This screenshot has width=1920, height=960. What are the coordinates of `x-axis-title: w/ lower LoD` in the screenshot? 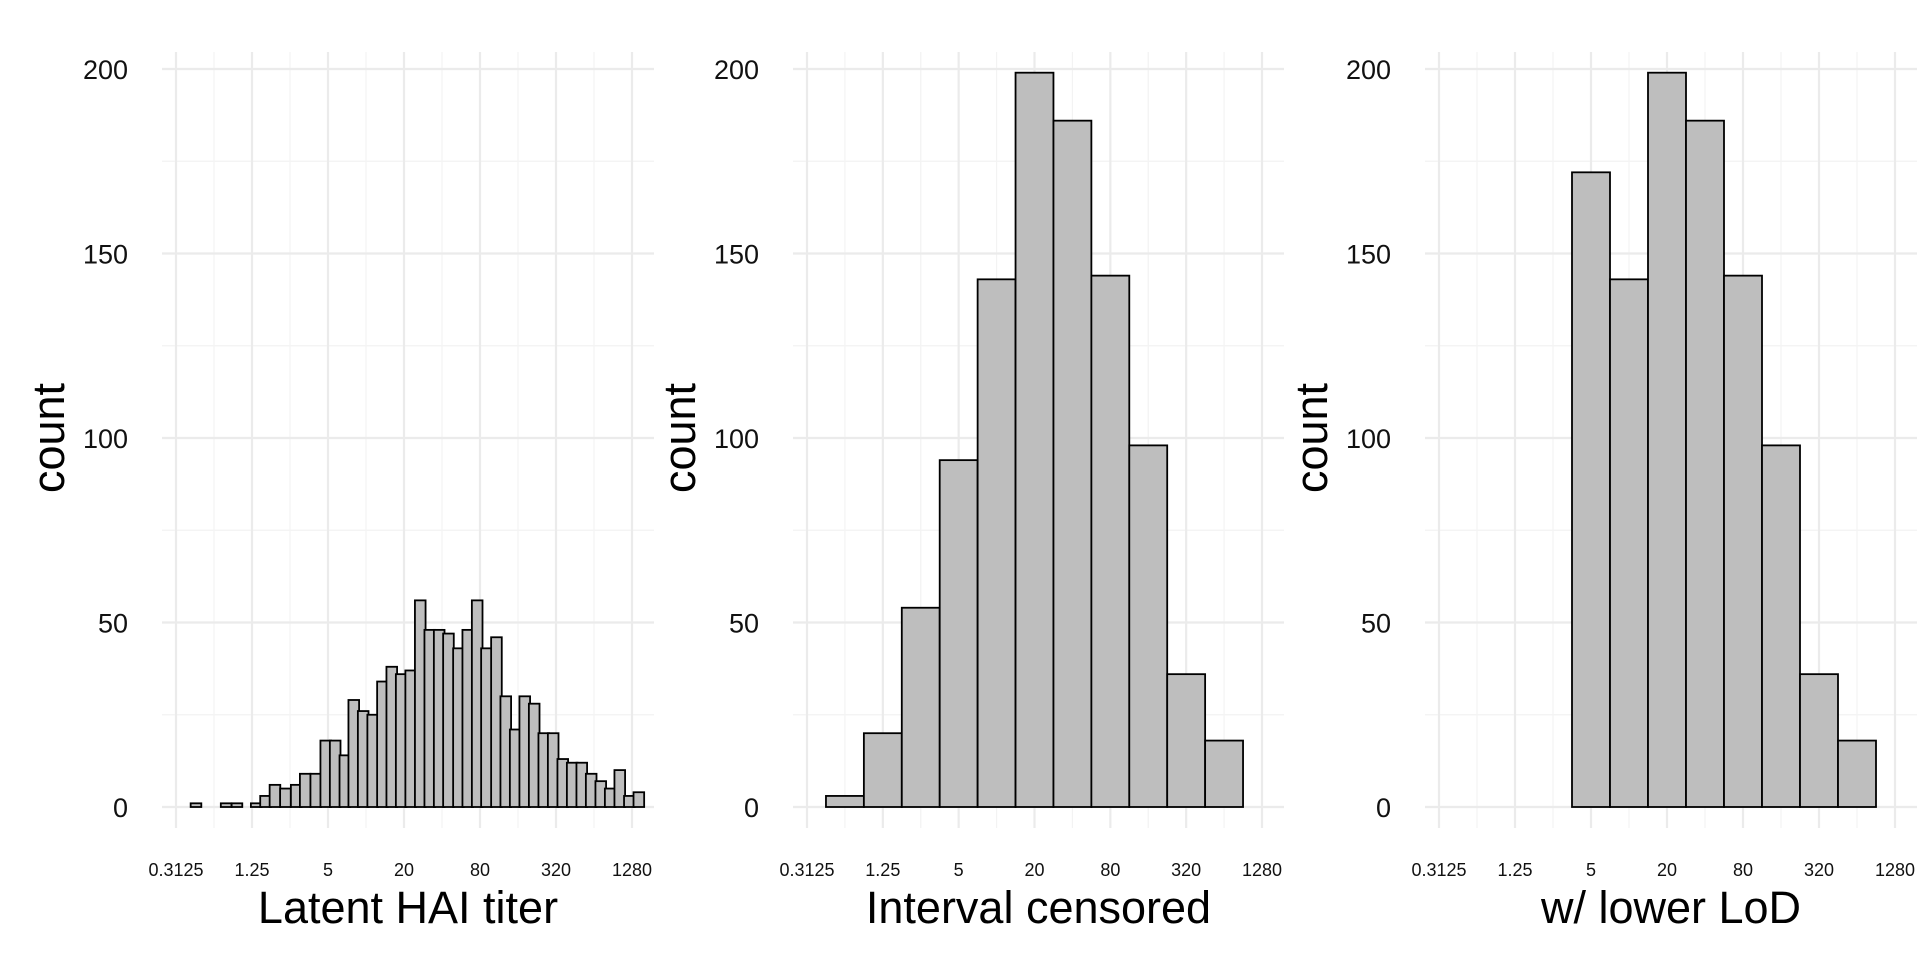 It's located at (1670, 907).